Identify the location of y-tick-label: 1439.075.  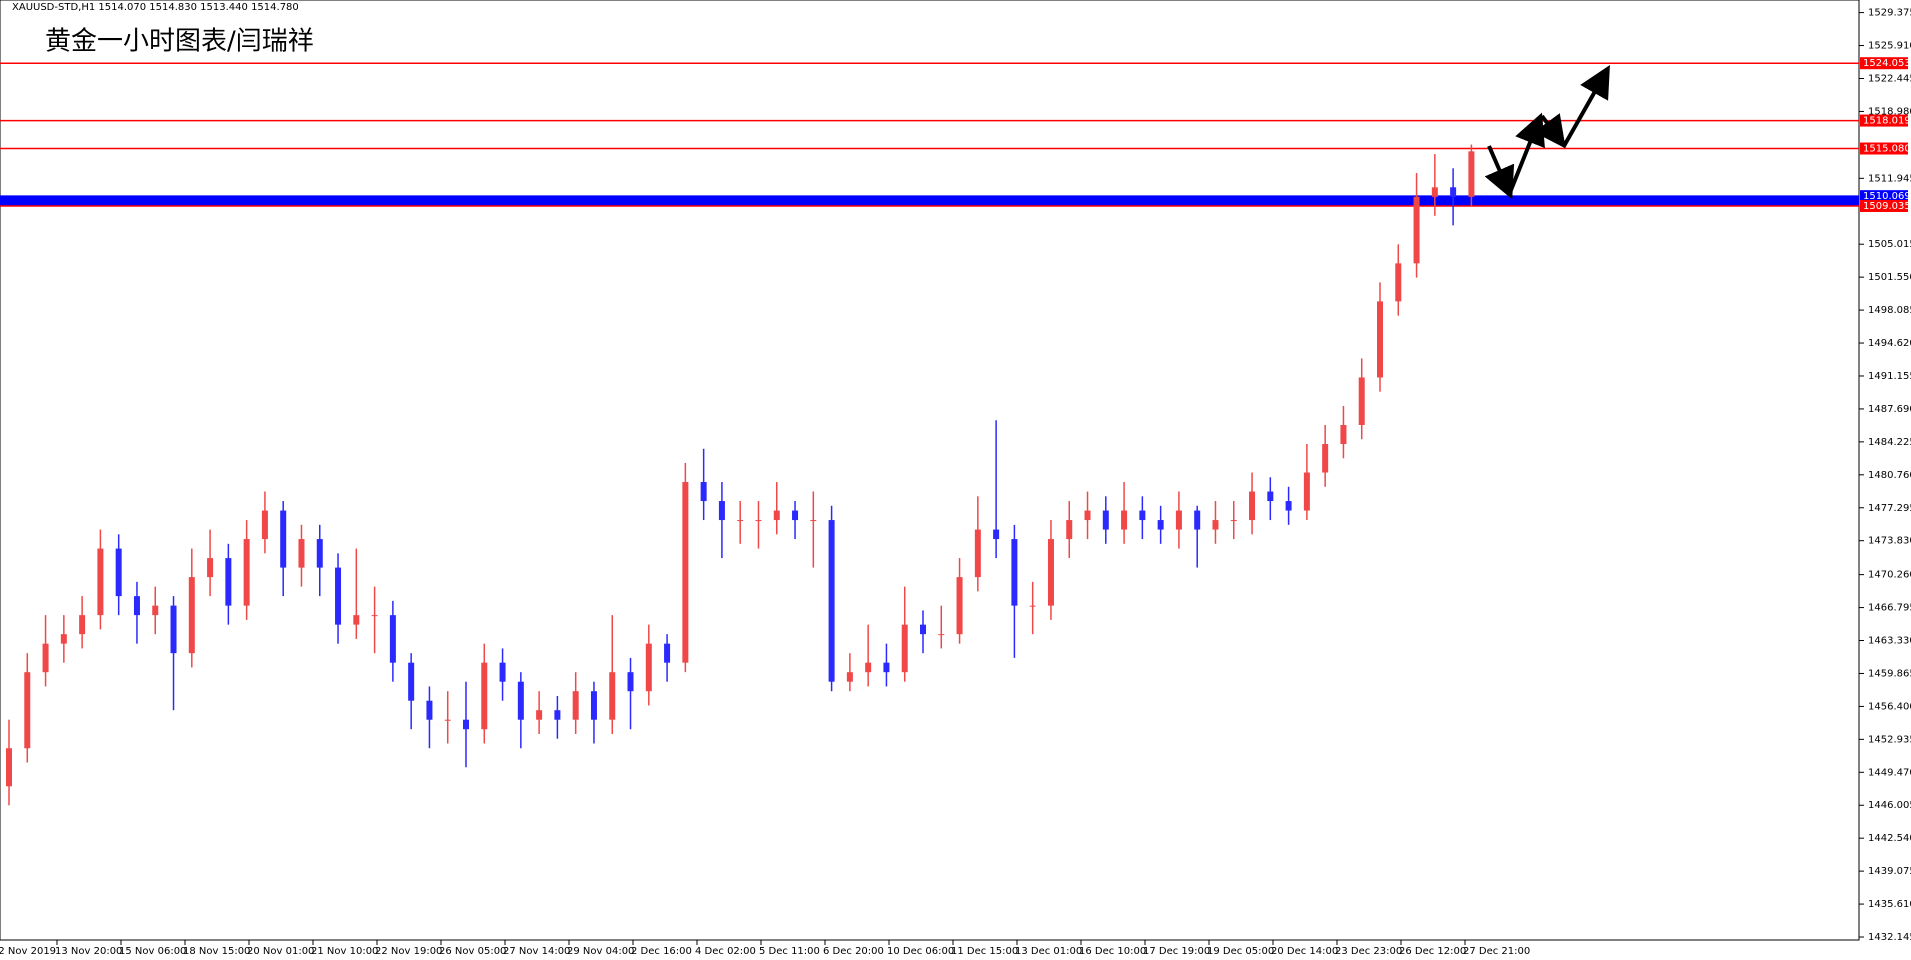
(1889, 871).